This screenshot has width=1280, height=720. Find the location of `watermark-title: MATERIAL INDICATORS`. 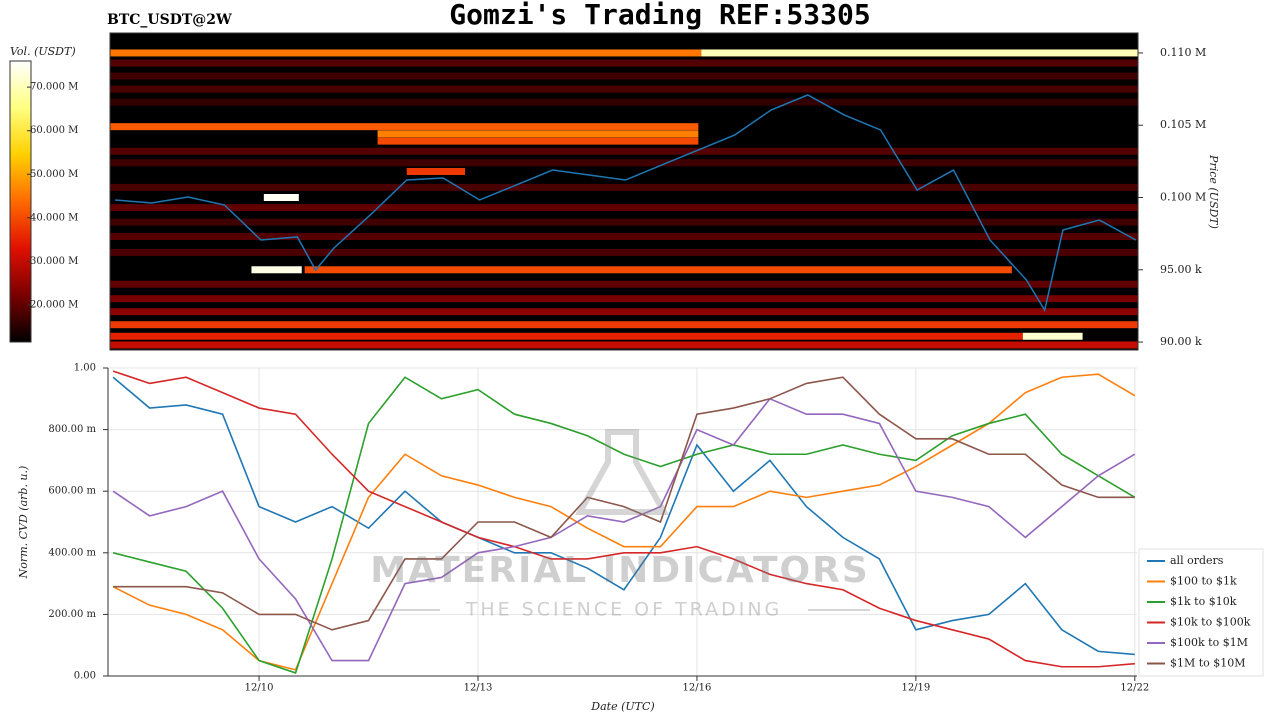

watermark-title: MATERIAL INDICATORS is located at coordinates (620, 570).